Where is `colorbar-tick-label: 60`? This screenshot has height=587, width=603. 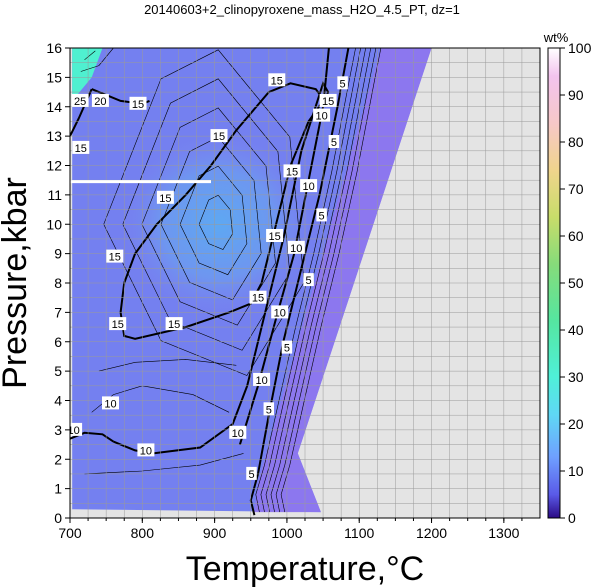
colorbar-tick-label: 60 is located at coordinates (576, 236).